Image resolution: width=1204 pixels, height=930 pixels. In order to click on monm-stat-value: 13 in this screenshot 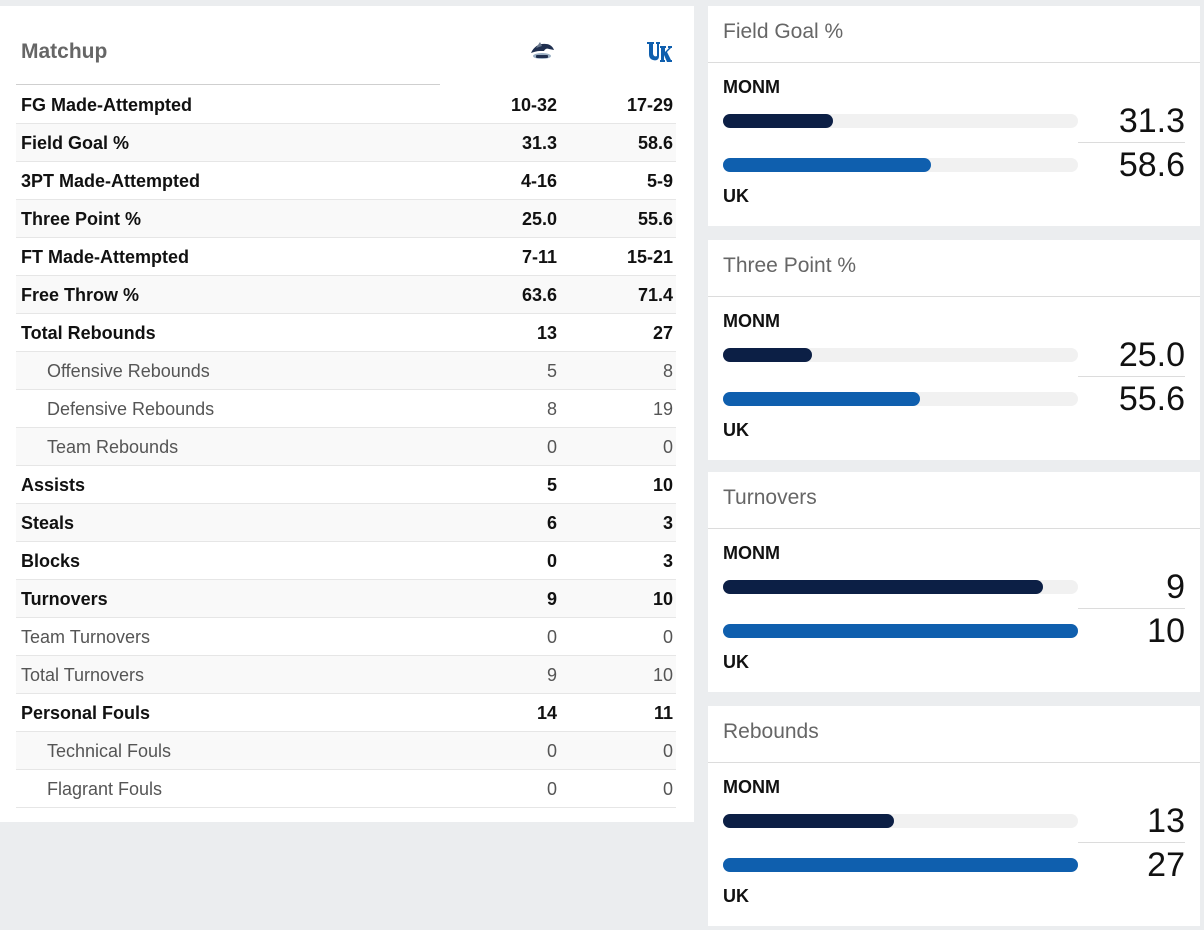, I will do `click(1166, 821)`.